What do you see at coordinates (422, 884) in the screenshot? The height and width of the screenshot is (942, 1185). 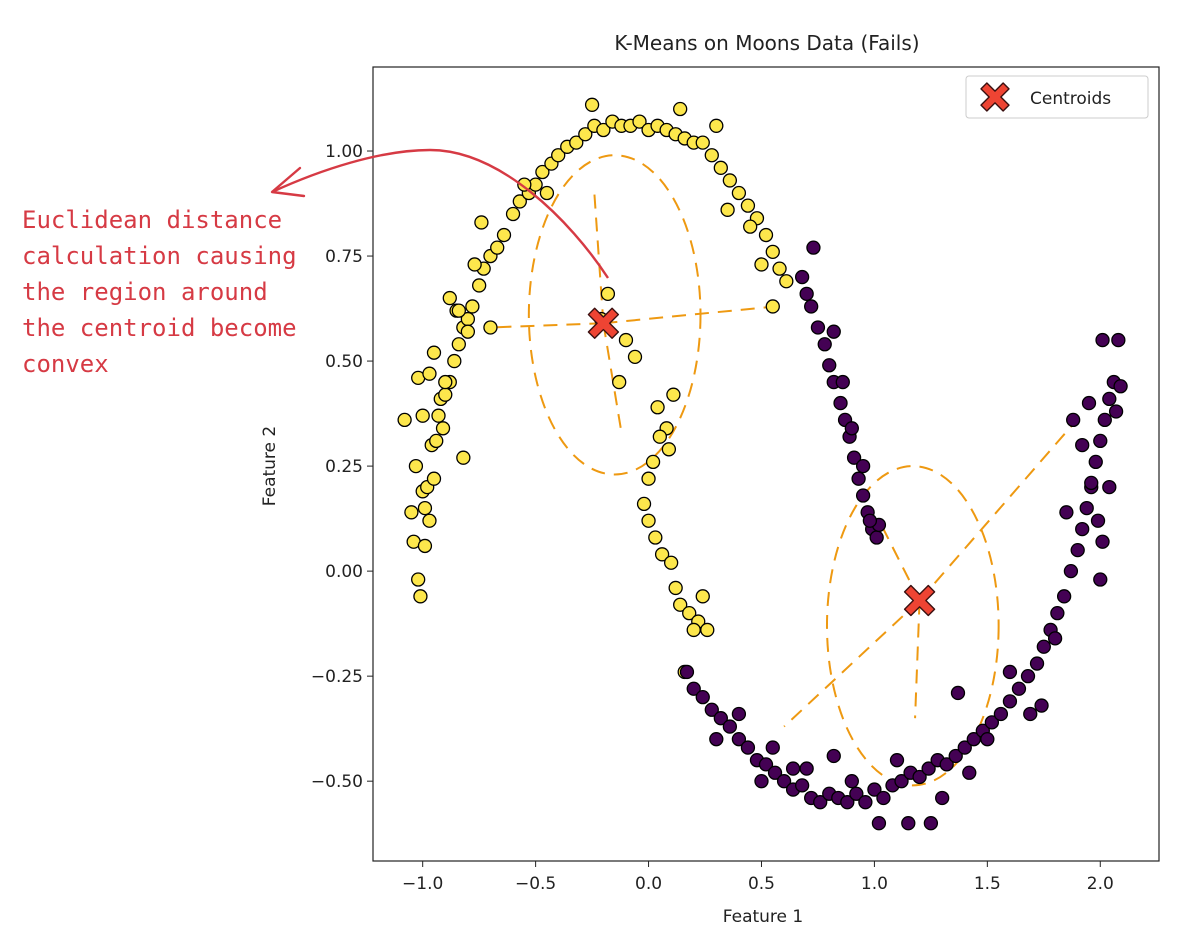 I see `x-tick-label: −1.0` at bounding box center [422, 884].